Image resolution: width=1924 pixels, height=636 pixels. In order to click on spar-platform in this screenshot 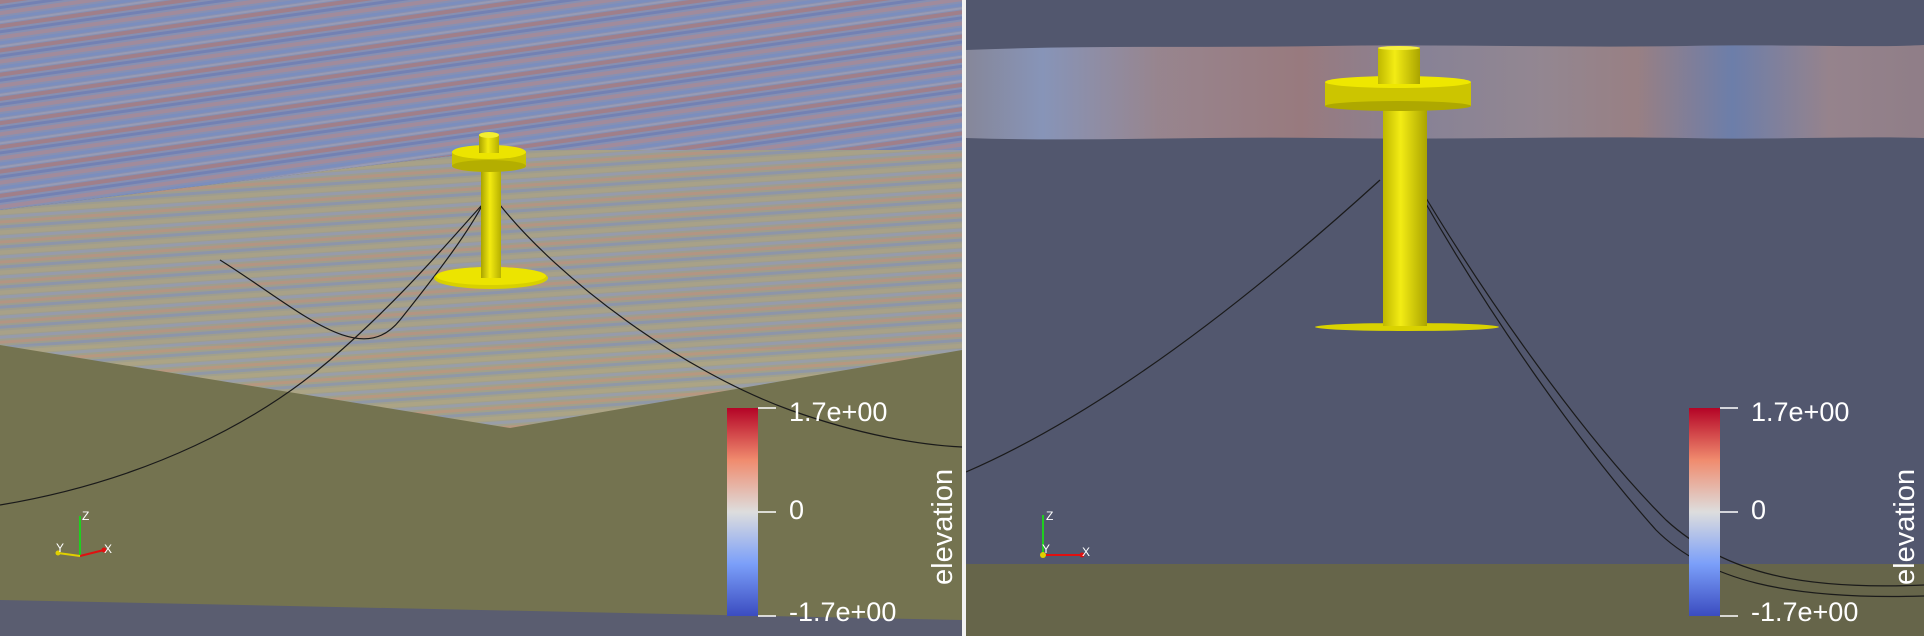, I will do `click(1407, 188)`.